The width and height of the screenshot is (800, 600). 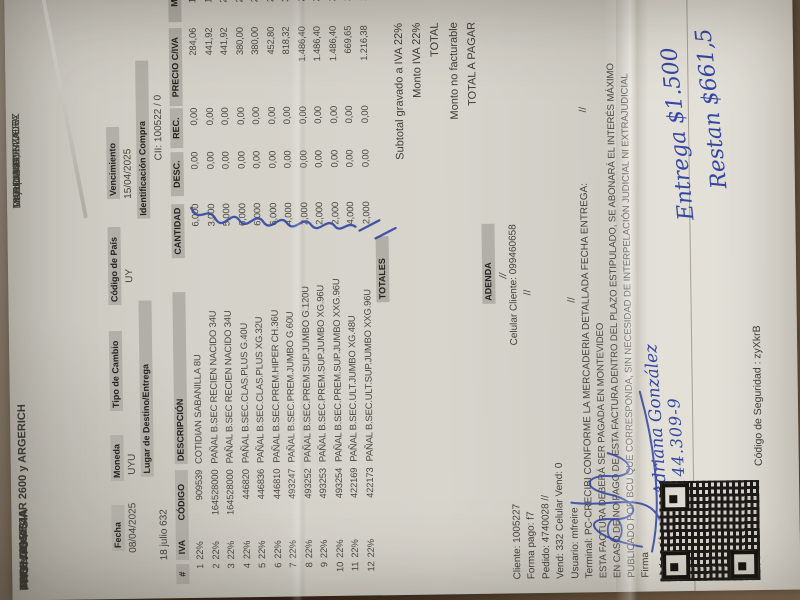 I want to click on qr-finder-bottom-left, so click(x=744, y=564).